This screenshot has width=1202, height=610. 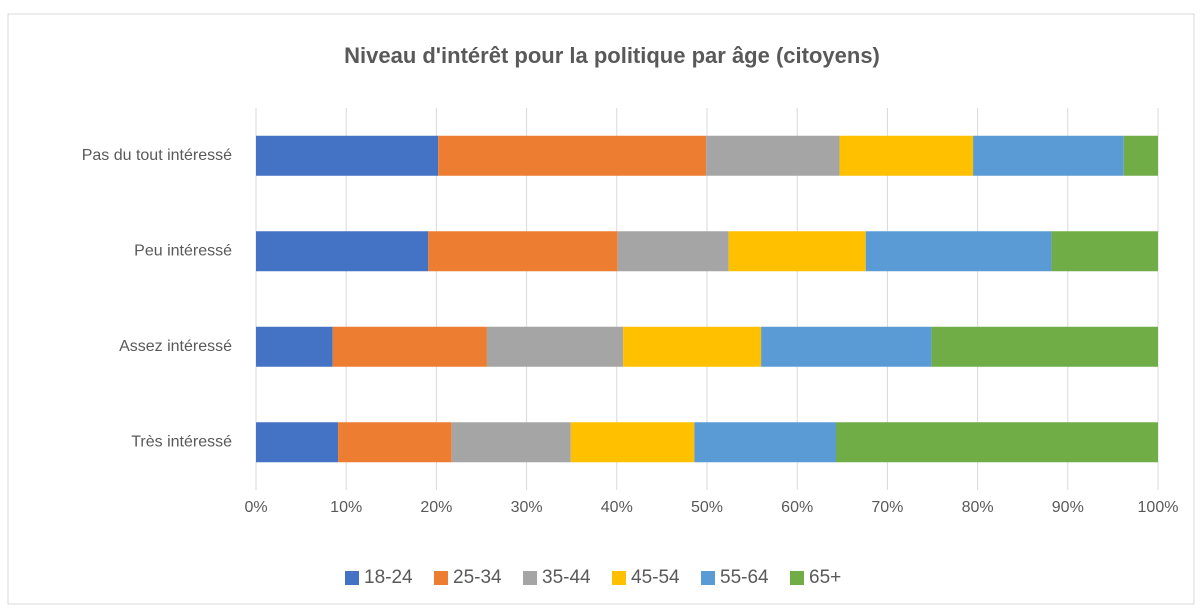 I want to click on x-tick-label: 60%, so click(x=797, y=507).